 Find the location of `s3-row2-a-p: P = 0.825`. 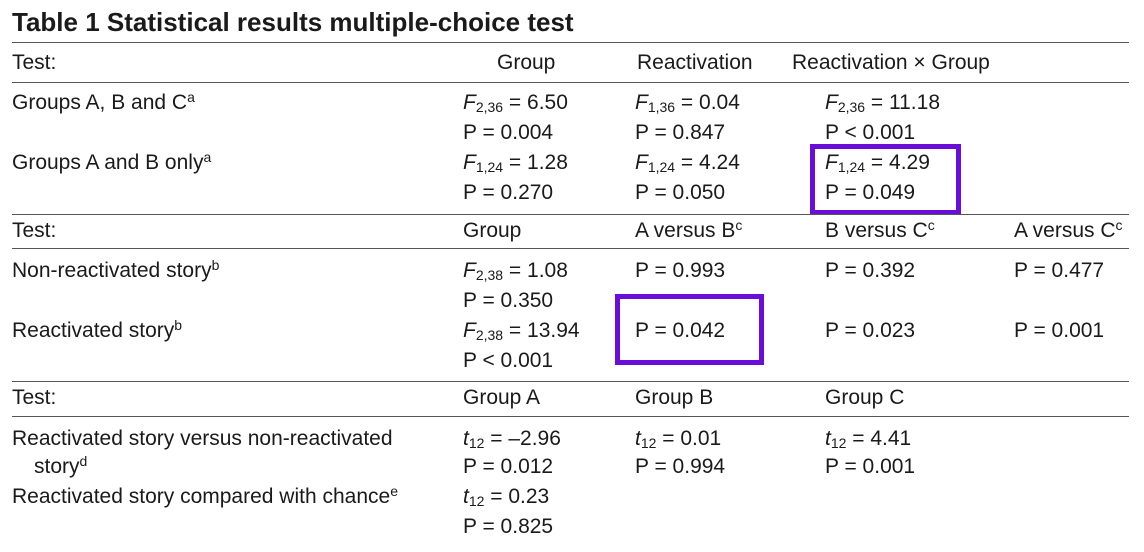

s3-row2-a-p: P = 0.825 is located at coordinates (508, 526).